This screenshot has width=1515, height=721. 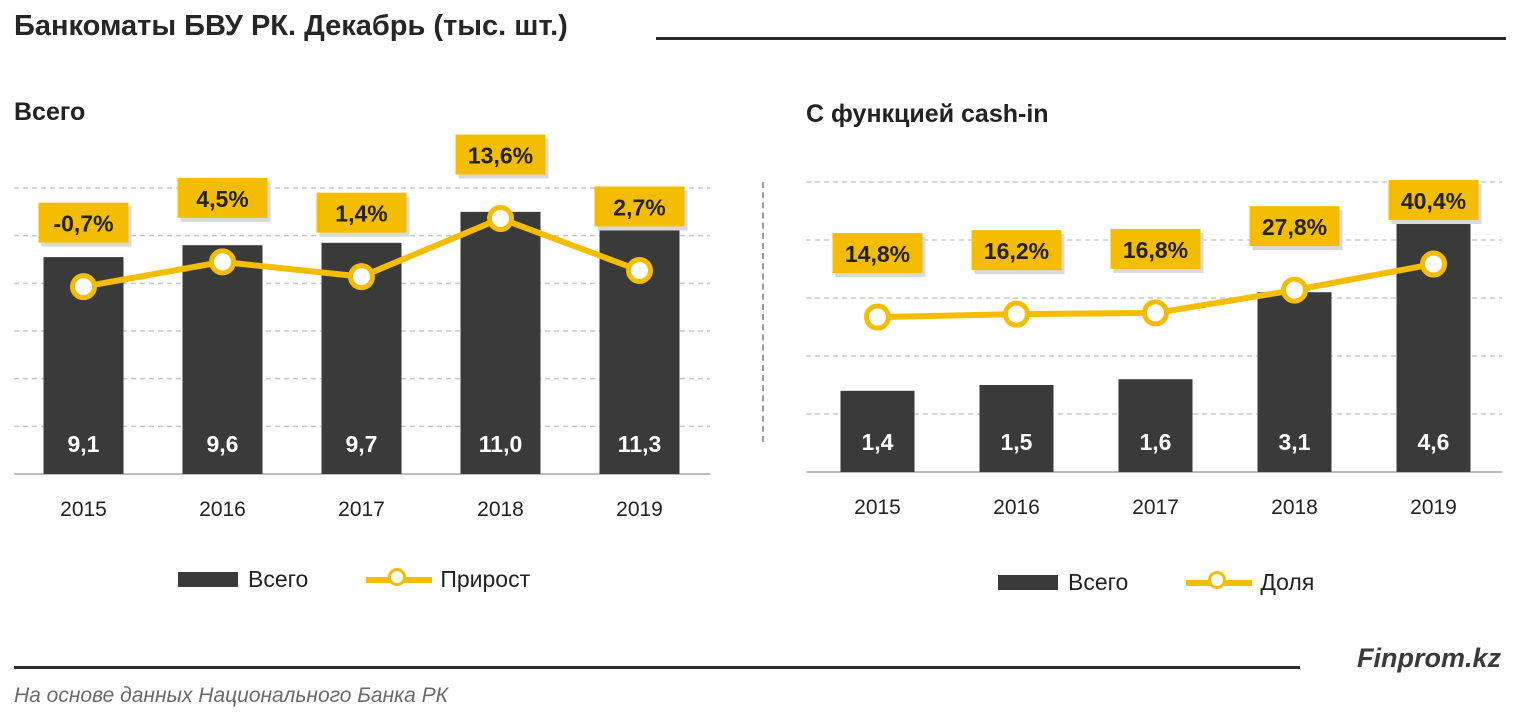 What do you see at coordinates (1081, 38) in the screenshot?
I see `title-rule` at bounding box center [1081, 38].